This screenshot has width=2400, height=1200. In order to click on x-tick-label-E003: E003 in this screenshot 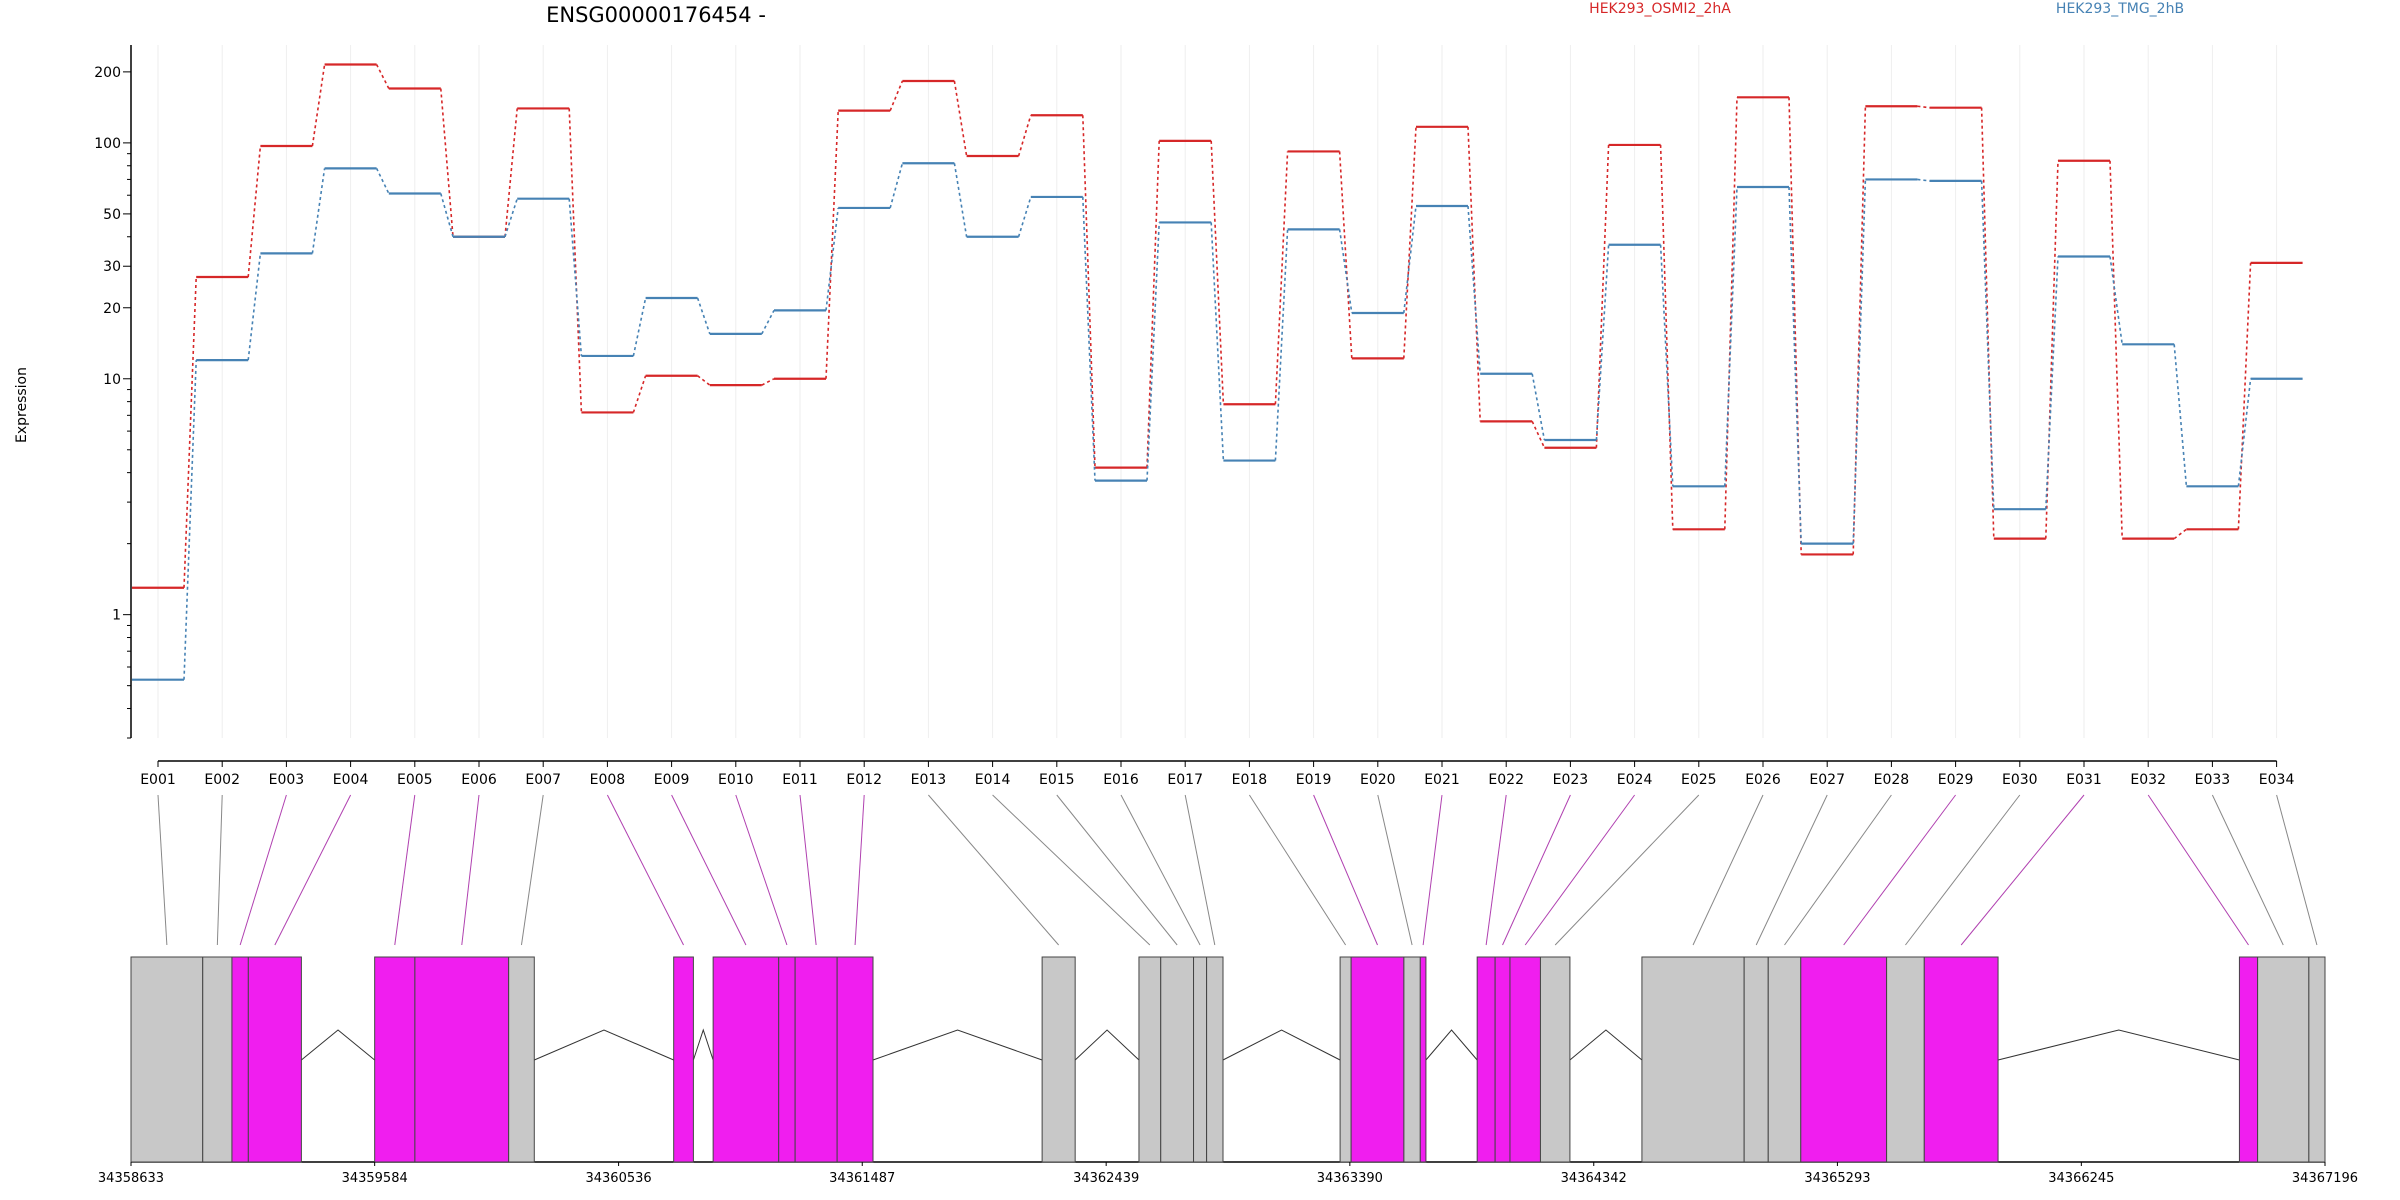, I will do `click(287, 780)`.